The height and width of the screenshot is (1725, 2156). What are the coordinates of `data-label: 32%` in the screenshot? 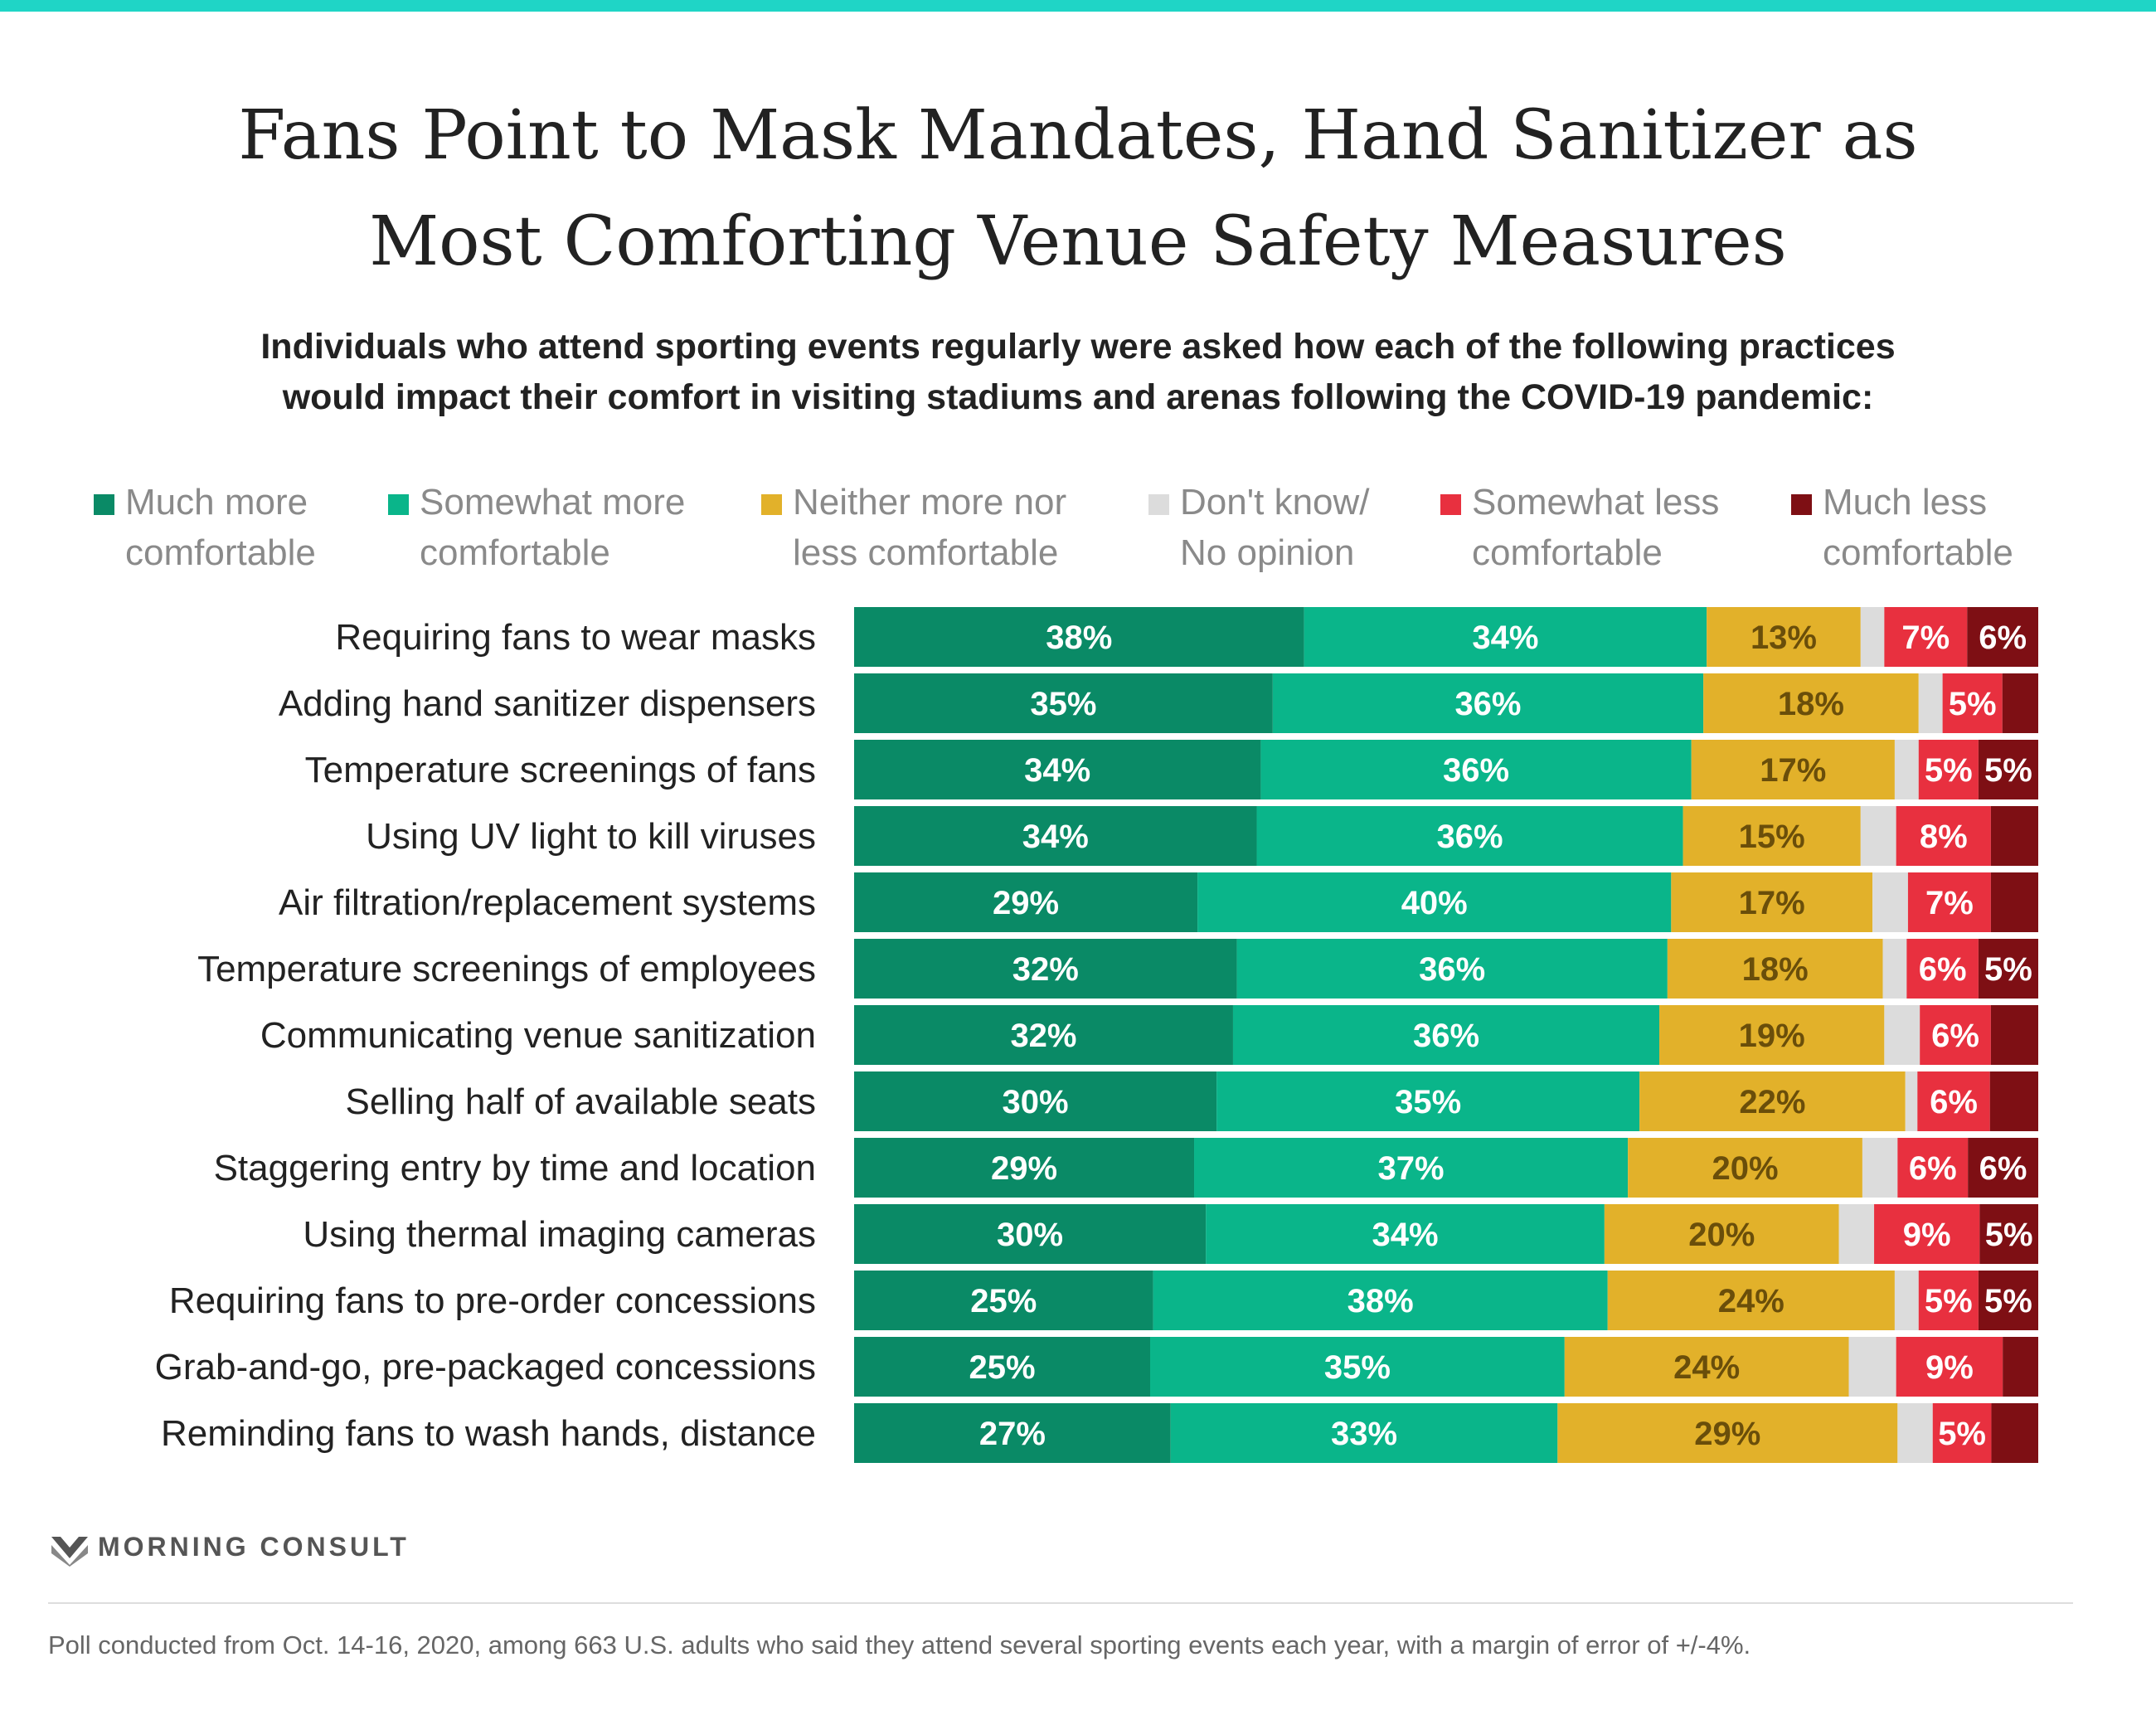 It's located at (1045, 970).